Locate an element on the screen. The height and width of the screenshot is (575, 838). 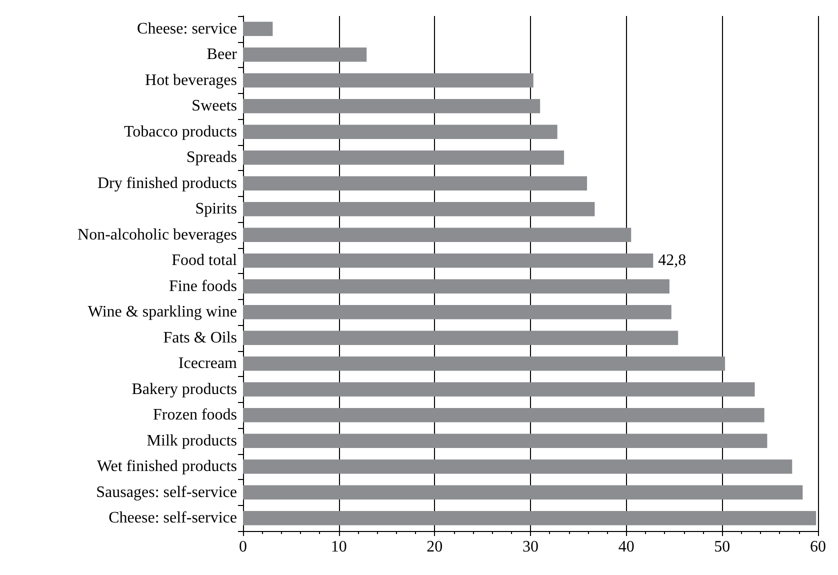
y-tick-label: Frozen foods is located at coordinates (195, 415).